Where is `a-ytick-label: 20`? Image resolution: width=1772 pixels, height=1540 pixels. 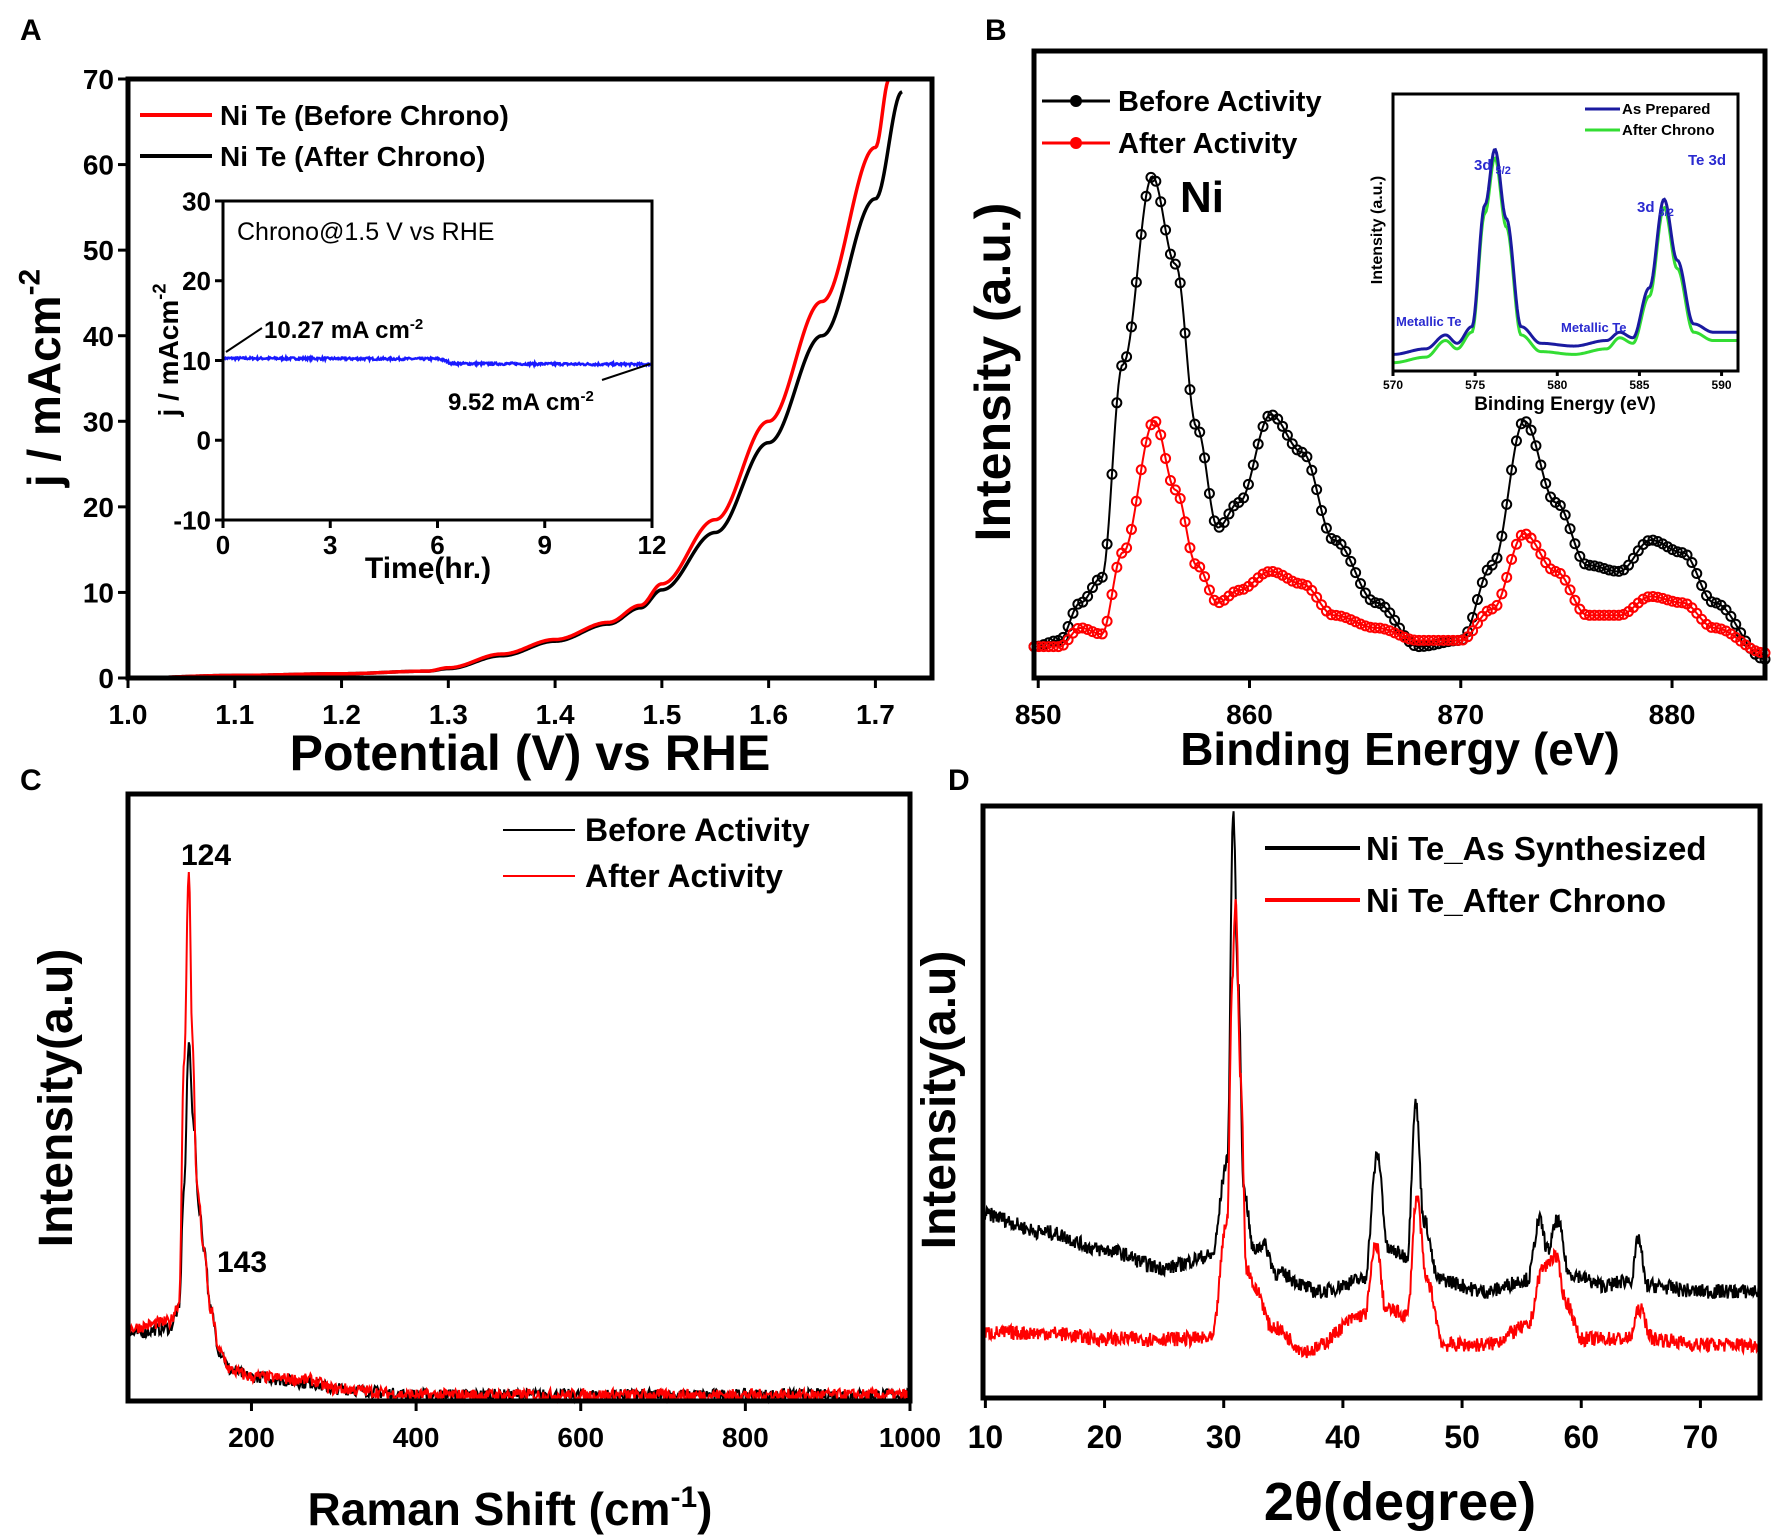
a-ytick-label: 20 is located at coordinates (98, 507).